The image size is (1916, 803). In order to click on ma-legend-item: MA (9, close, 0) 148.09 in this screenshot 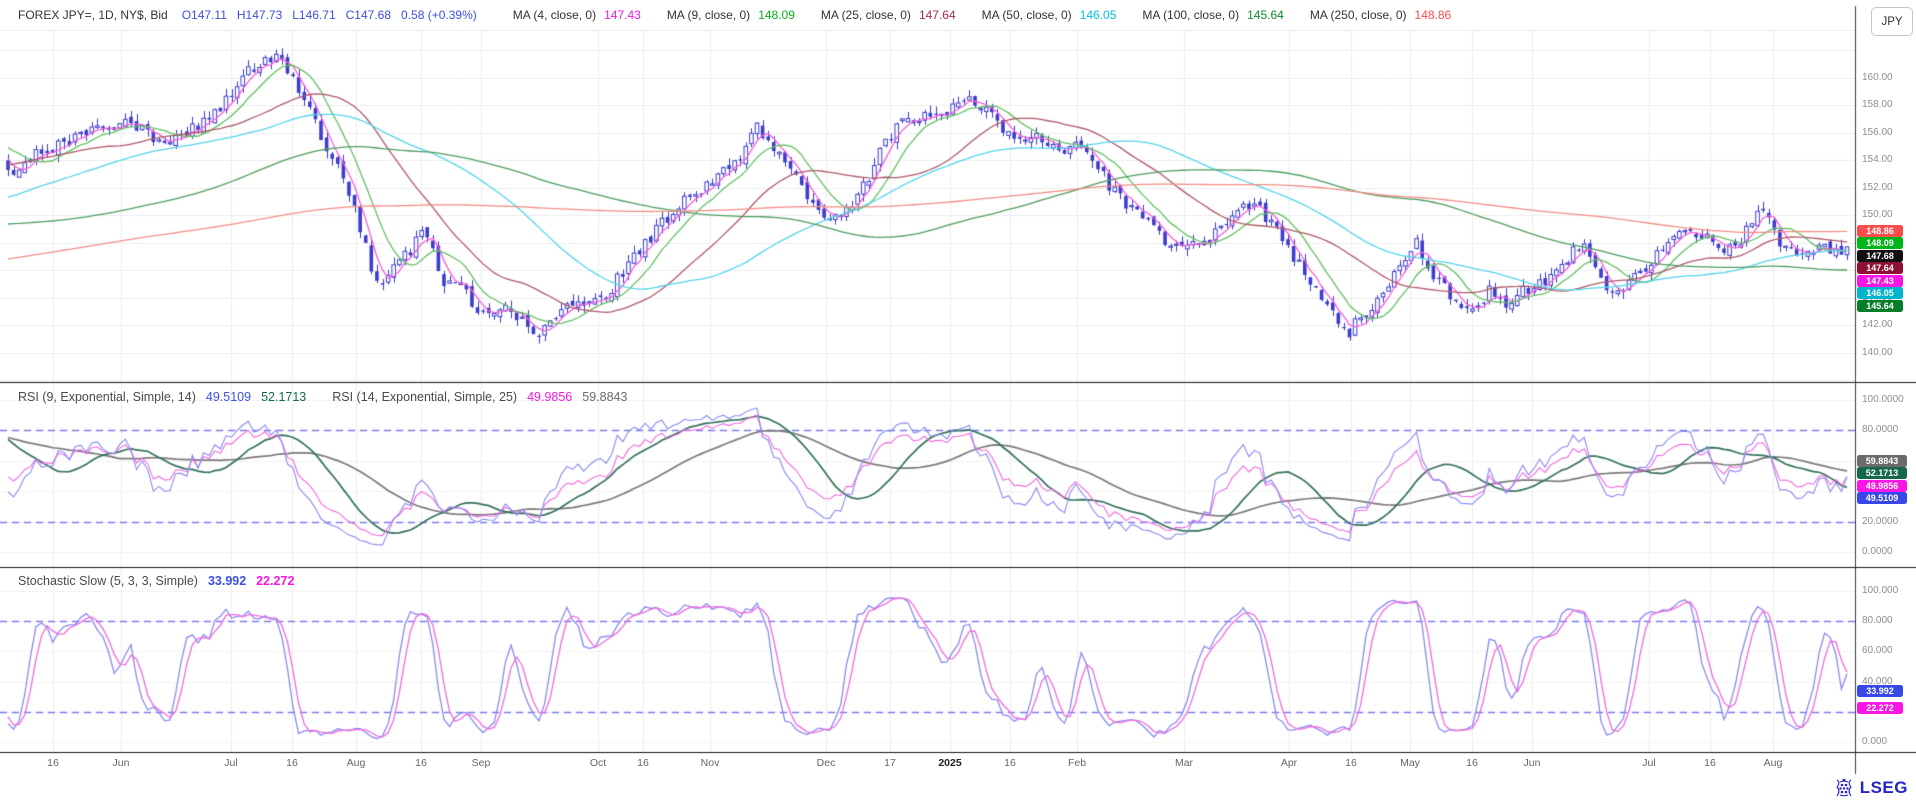, I will do `click(731, 15)`.